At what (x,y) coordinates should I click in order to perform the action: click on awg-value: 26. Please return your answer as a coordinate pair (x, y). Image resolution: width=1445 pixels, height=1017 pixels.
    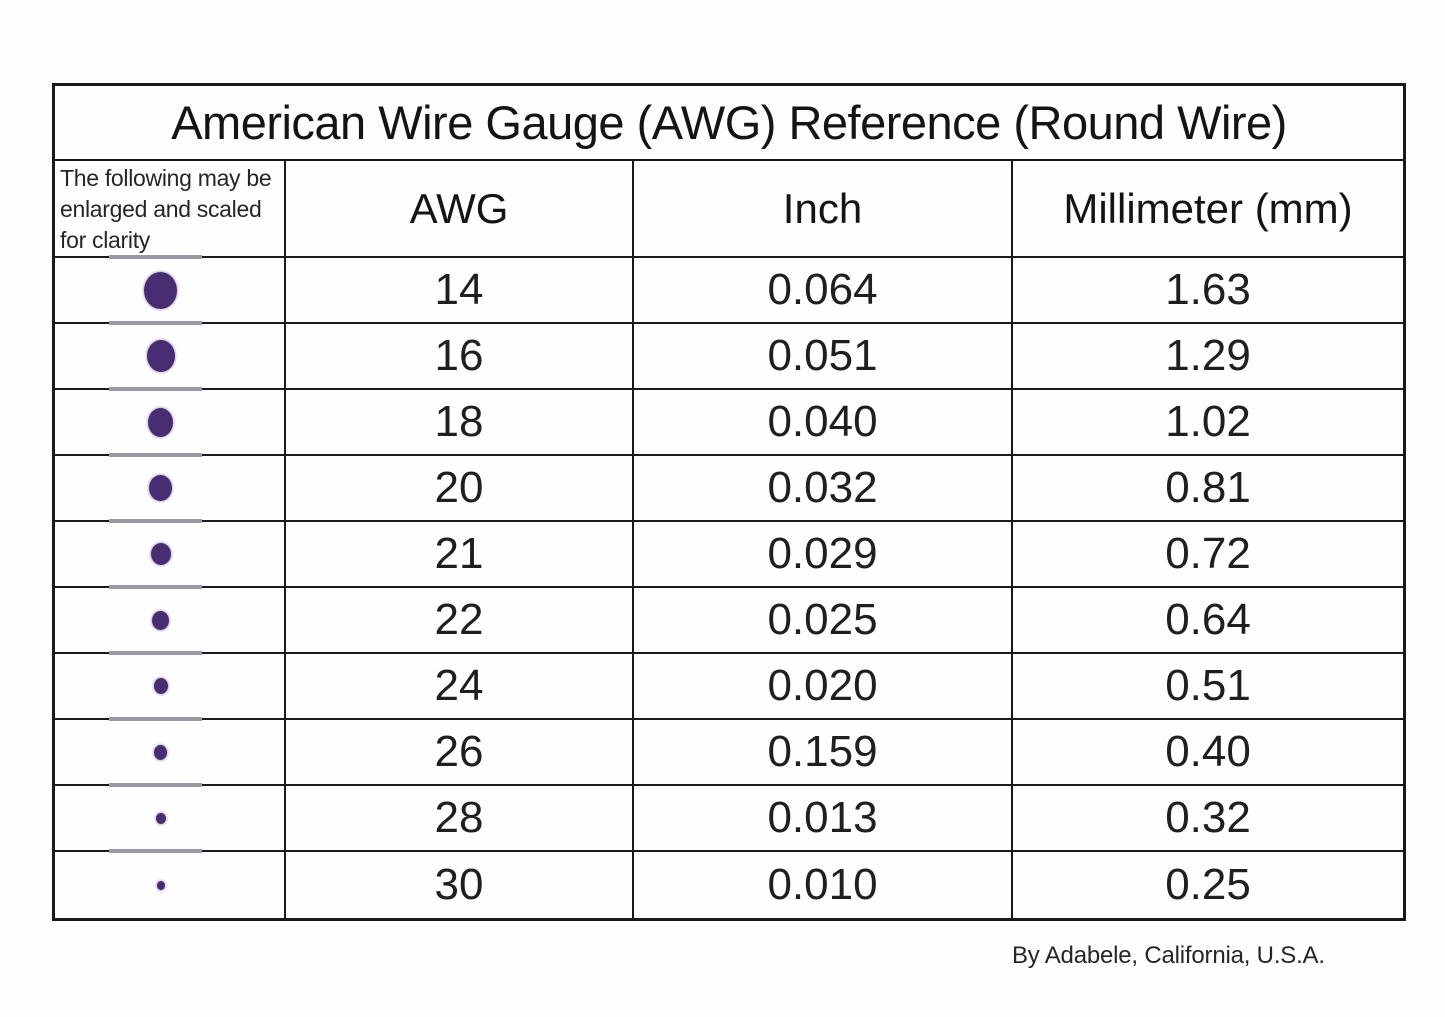
    Looking at the image, I should click on (460, 753).